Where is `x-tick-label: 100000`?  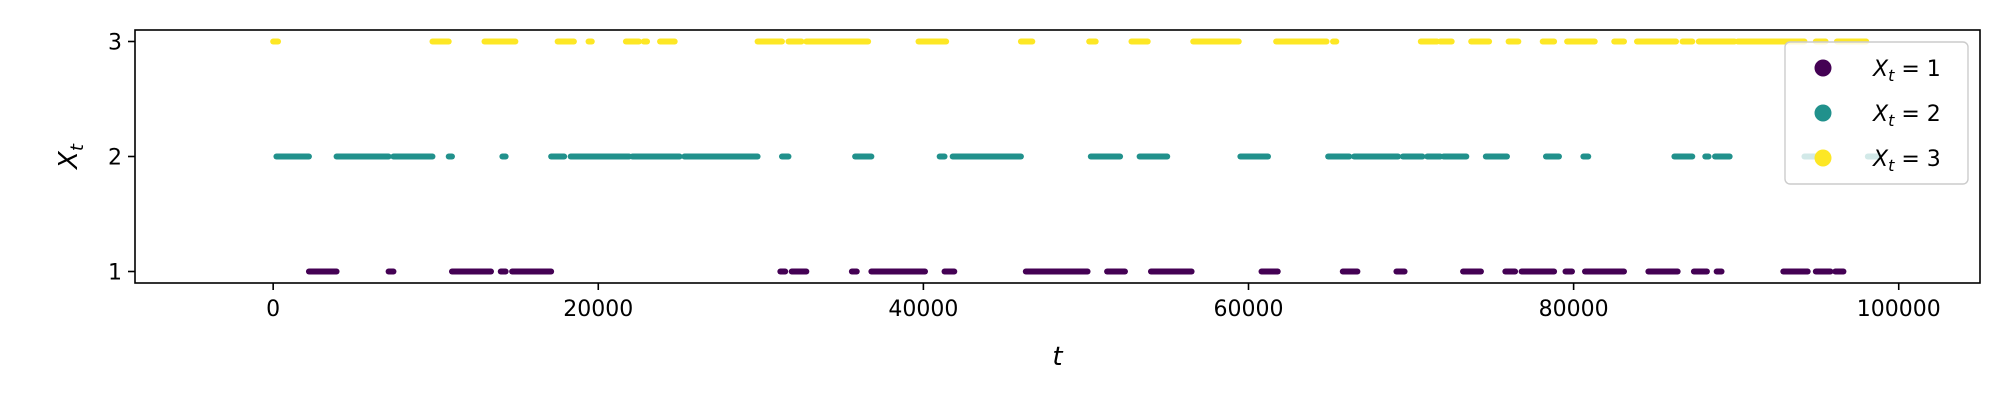
x-tick-label: 100000 is located at coordinates (1899, 309).